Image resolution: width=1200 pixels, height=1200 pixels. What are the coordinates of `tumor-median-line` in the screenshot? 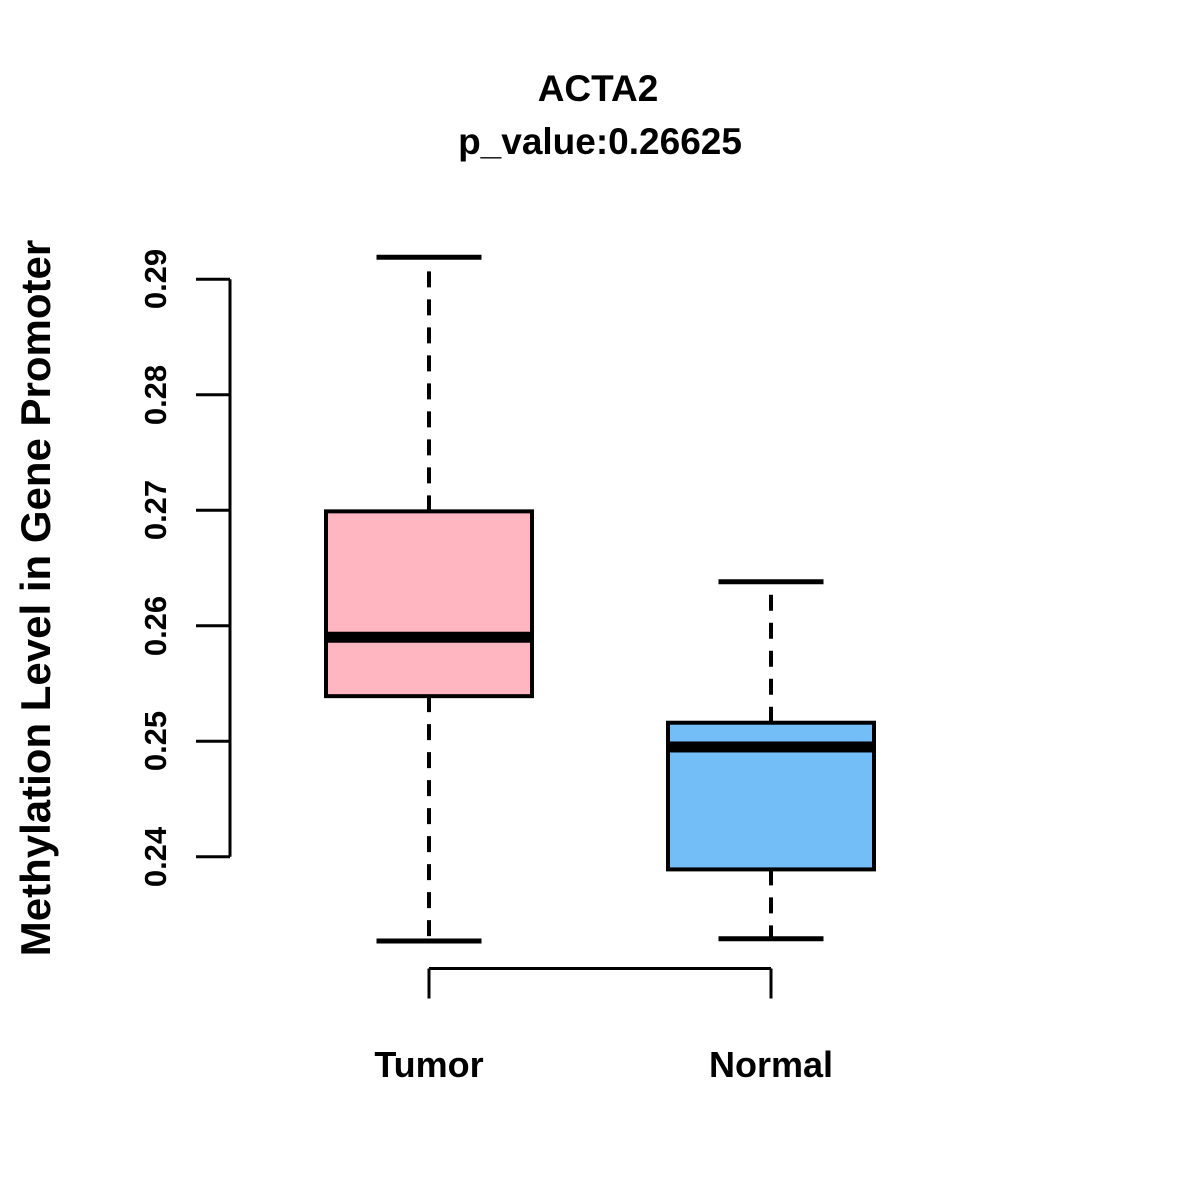 It's located at (429, 637).